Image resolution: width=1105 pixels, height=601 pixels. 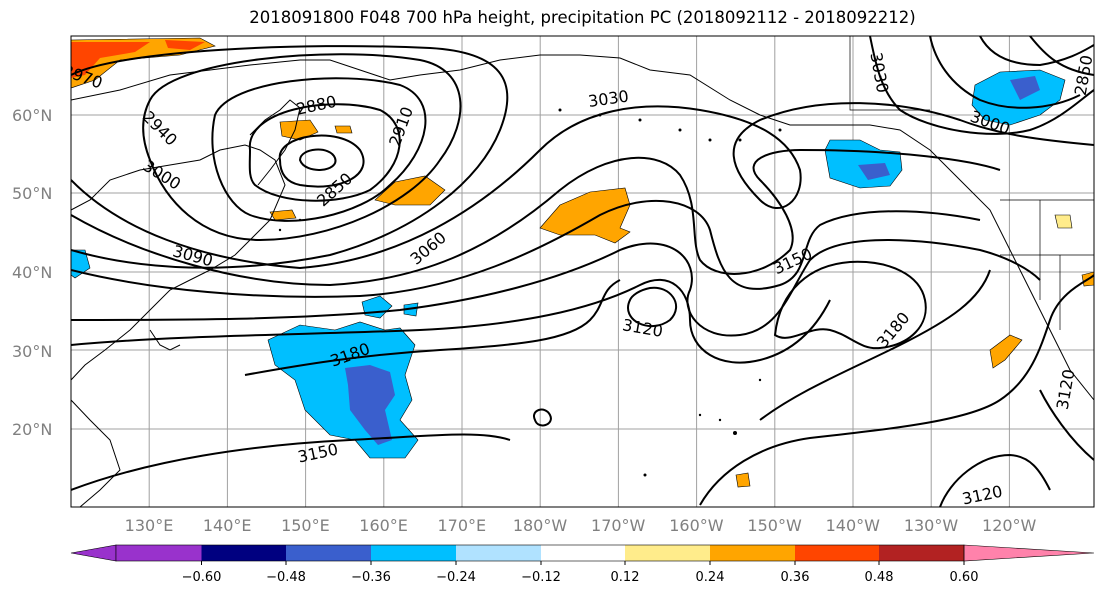 What do you see at coordinates (202, 577) in the screenshot?
I see `colorbar-tick-label: −0.60` at bounding box center [202, 577].